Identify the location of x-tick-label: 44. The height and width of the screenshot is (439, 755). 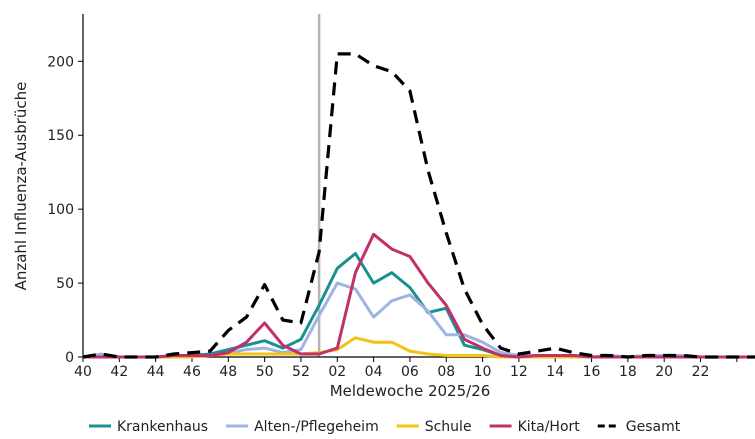
(156, 372).